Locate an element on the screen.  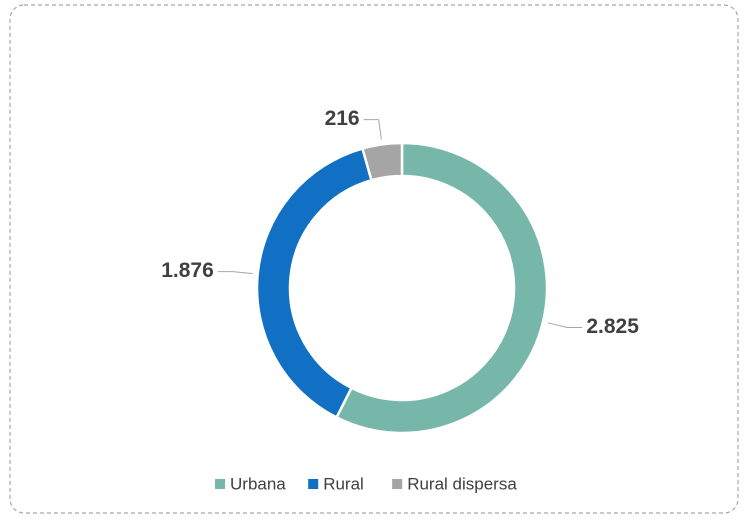
legend-label: Urbana is located at coordinates (258, 483).